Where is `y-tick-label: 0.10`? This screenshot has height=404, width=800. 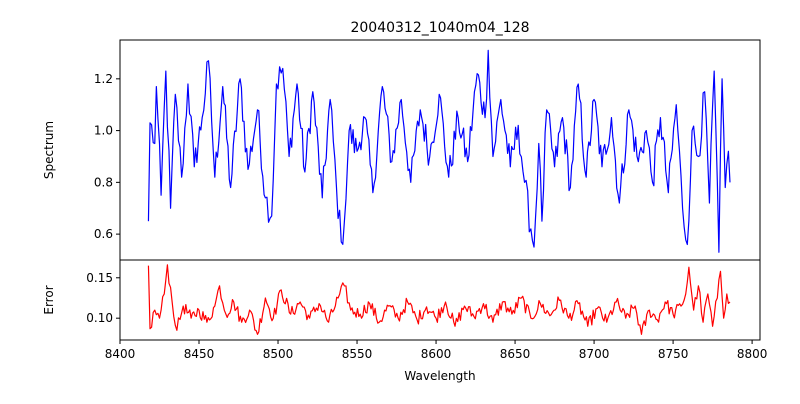 y-tick-label: 0.10 is located at coordinates (99, 318).